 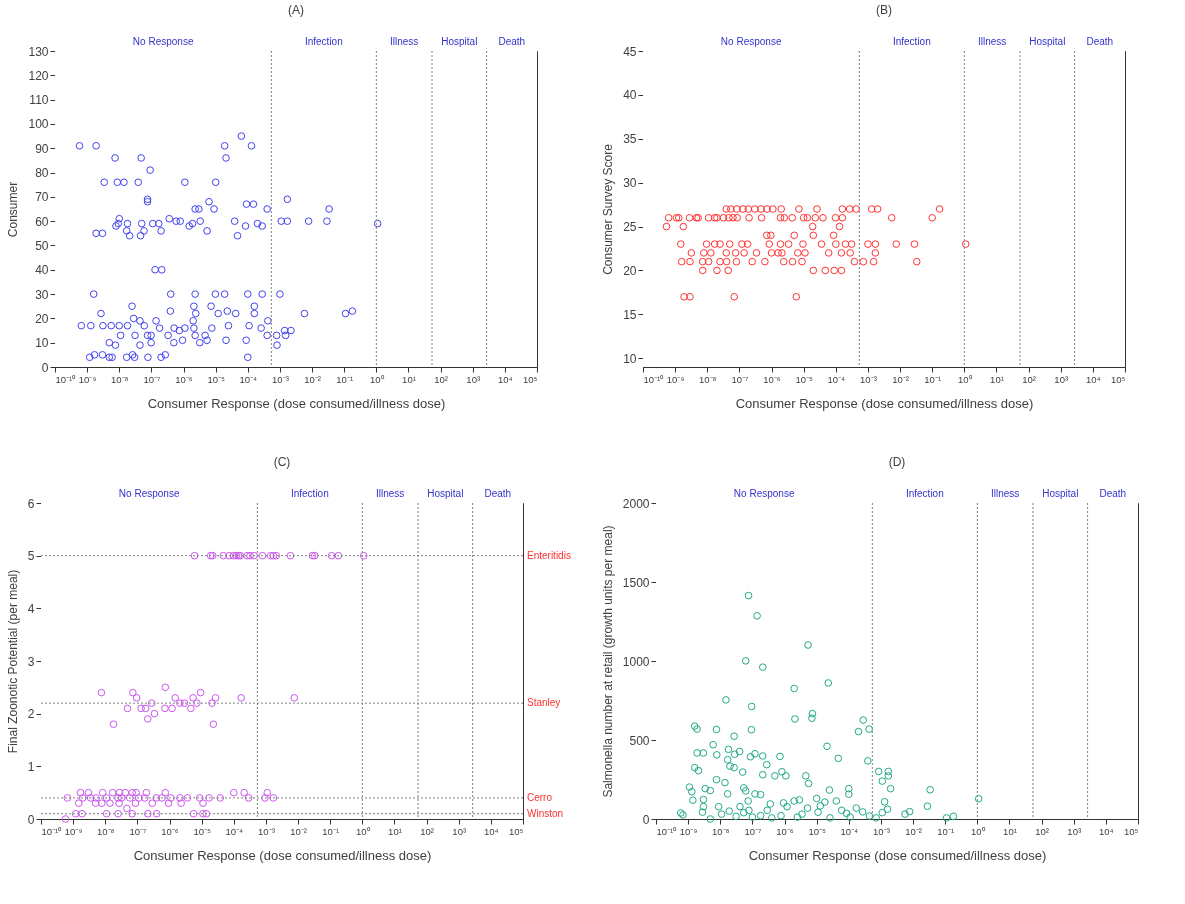 What do you see at coordinates (639, 740) in the screenshot?
I see `y-tick-label: 500` at bounding box center [639, 740].